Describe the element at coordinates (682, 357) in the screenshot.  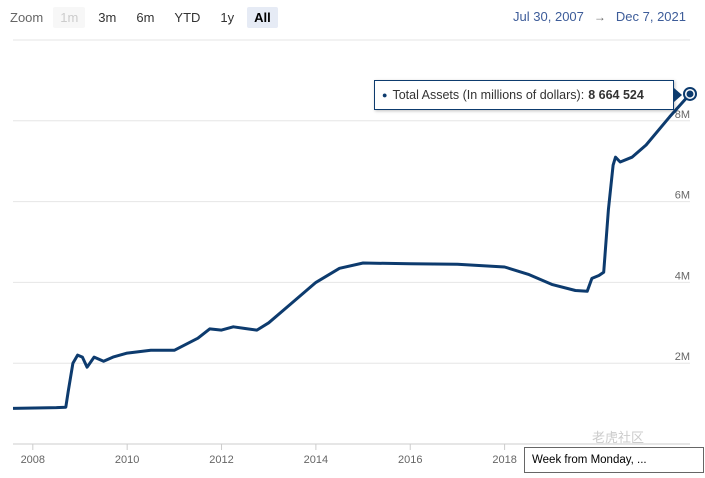
I see `y-tick-label: 2M` at that location.